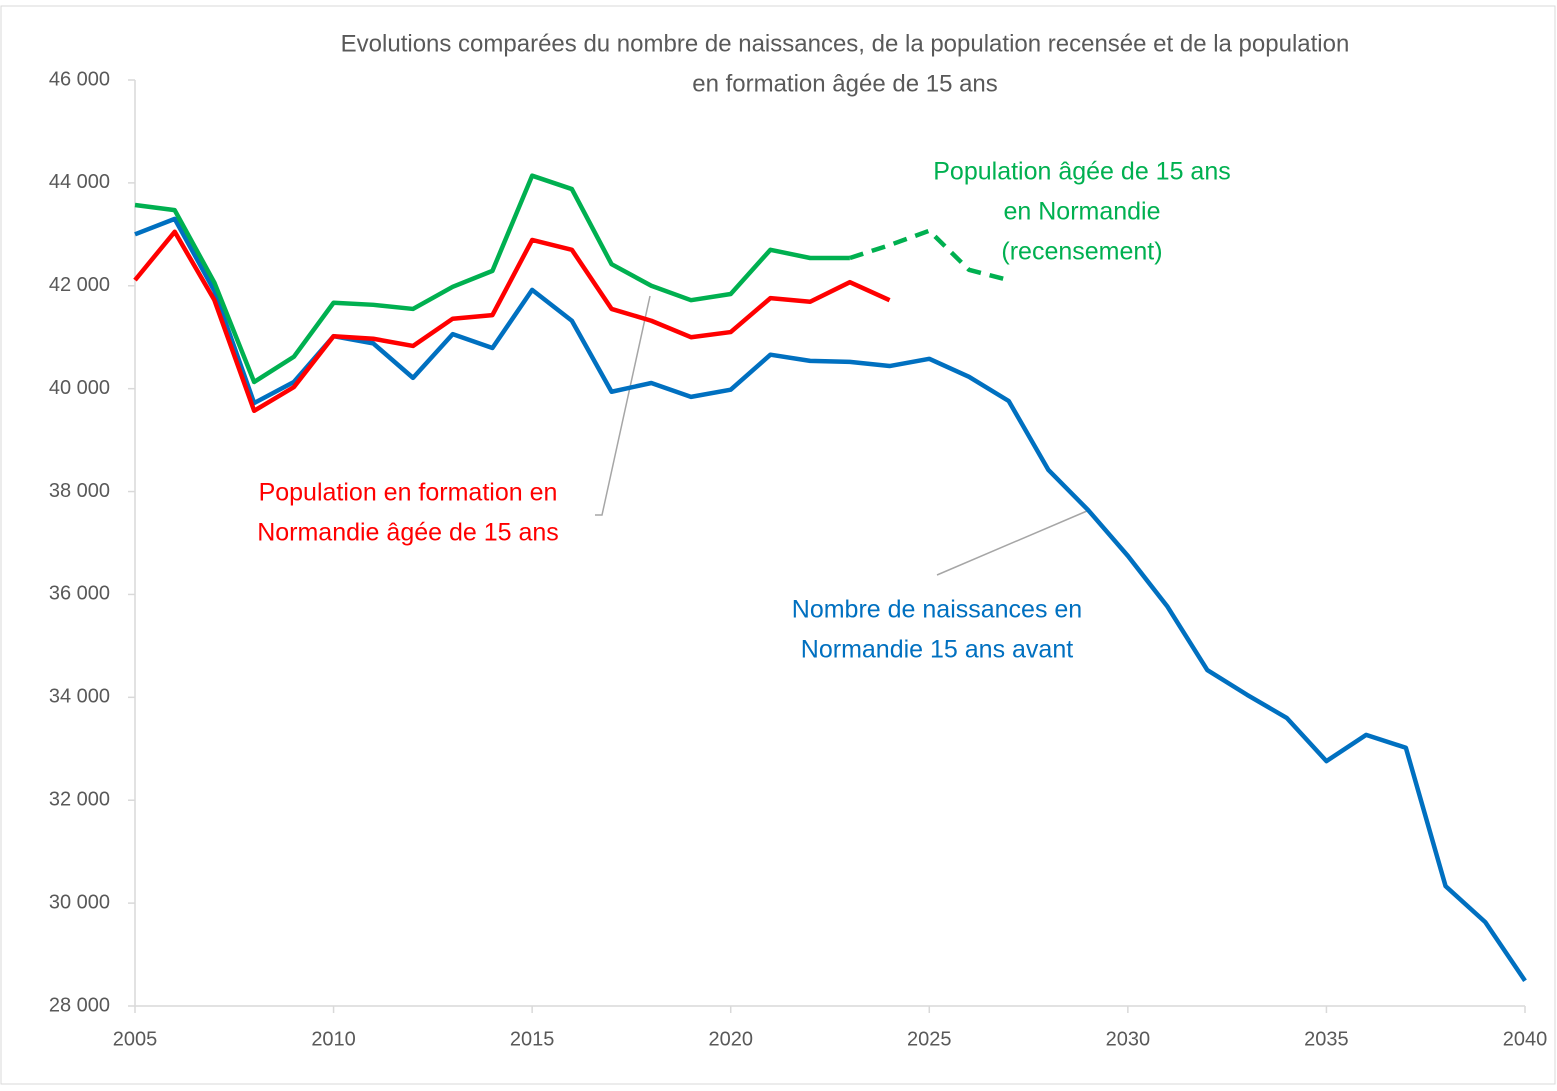 Image resolution: width=1557 pixels, height=1091 pixels. Describe the element at coordinates (1326, 1039) in the screenshot. I see `x-tick-label: 2035` at that location.